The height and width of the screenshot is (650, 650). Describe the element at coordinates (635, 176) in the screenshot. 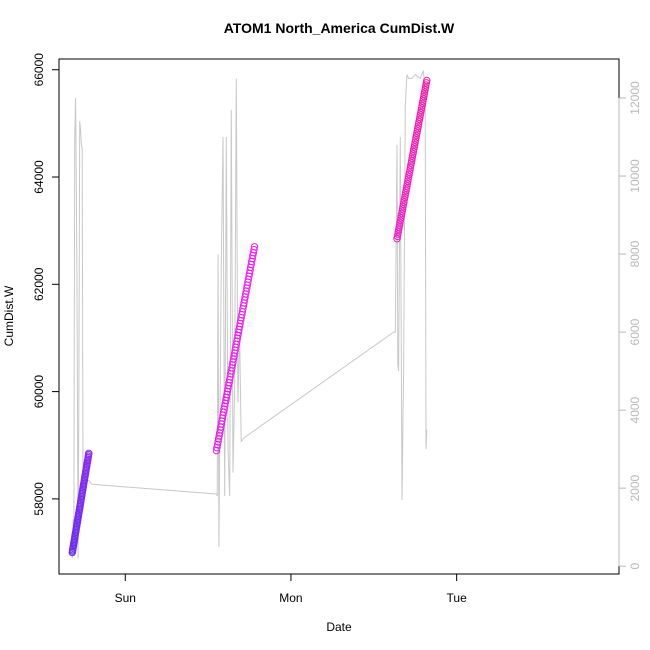

I see `y-right-tick-label: 10000` at that location.